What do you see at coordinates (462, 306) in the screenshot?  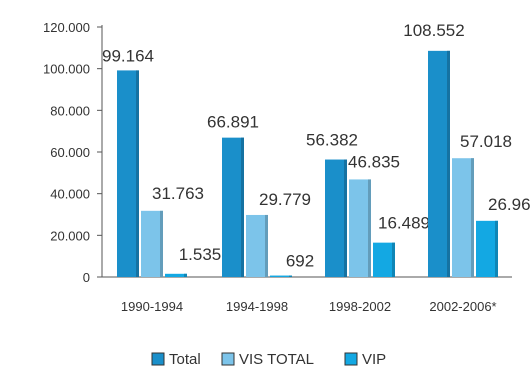 I see `x-category-label: 2002-2006*` at bounding box center [462, 306].